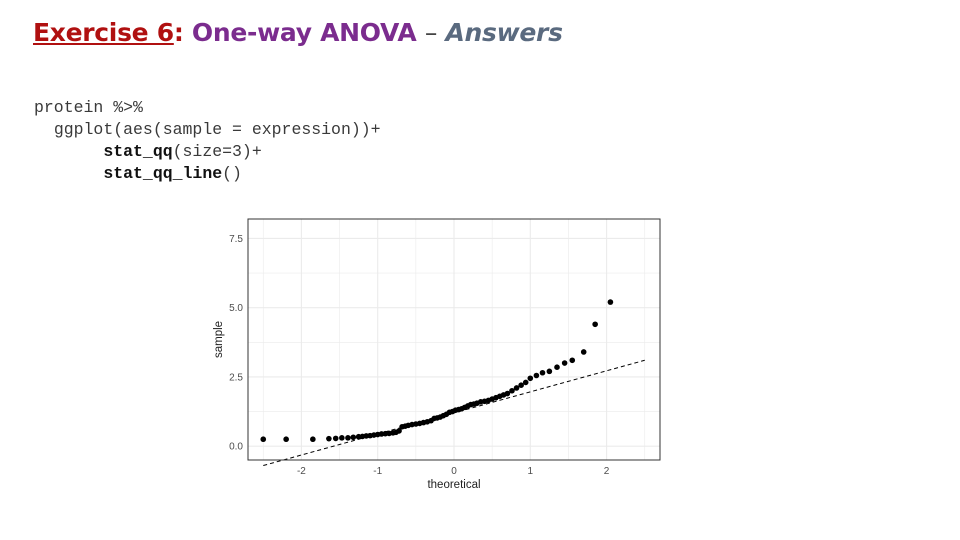 The width and height of the screenshot is (960, 540). I want to click on title-dash: –, so click(431, 32).